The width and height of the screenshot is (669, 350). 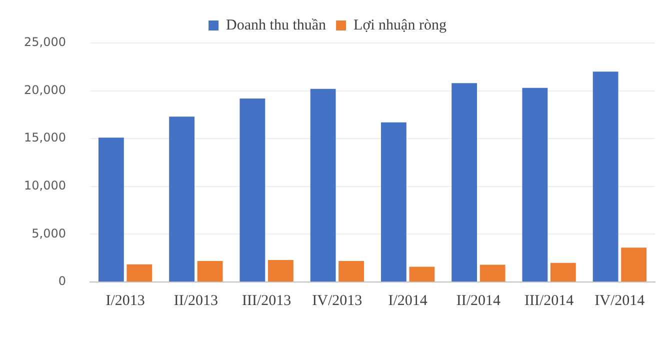 What do you see at coordinates (267, 300) in the screenshot?
I see `x-tick-label: III/2013` at bounding box center [267, 300].